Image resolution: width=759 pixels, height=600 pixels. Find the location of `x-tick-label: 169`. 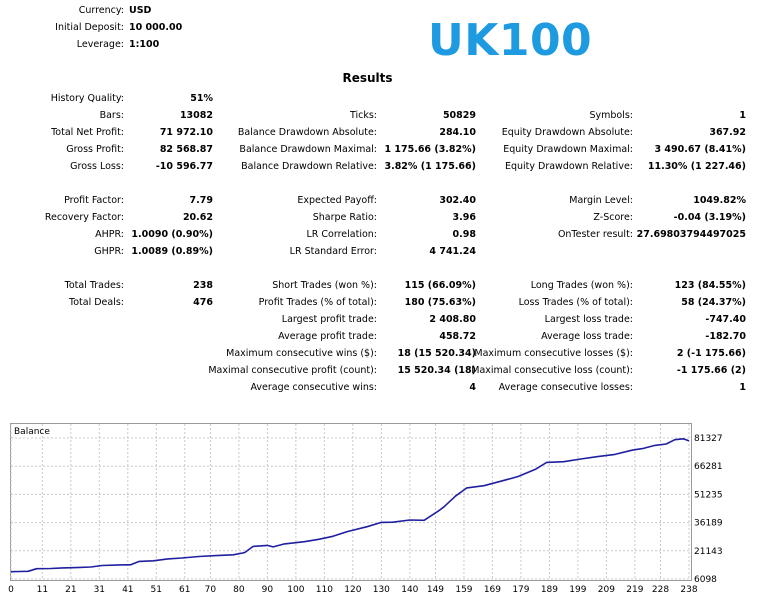

x-tick-label: 169 is located at coordinates (492, 590).